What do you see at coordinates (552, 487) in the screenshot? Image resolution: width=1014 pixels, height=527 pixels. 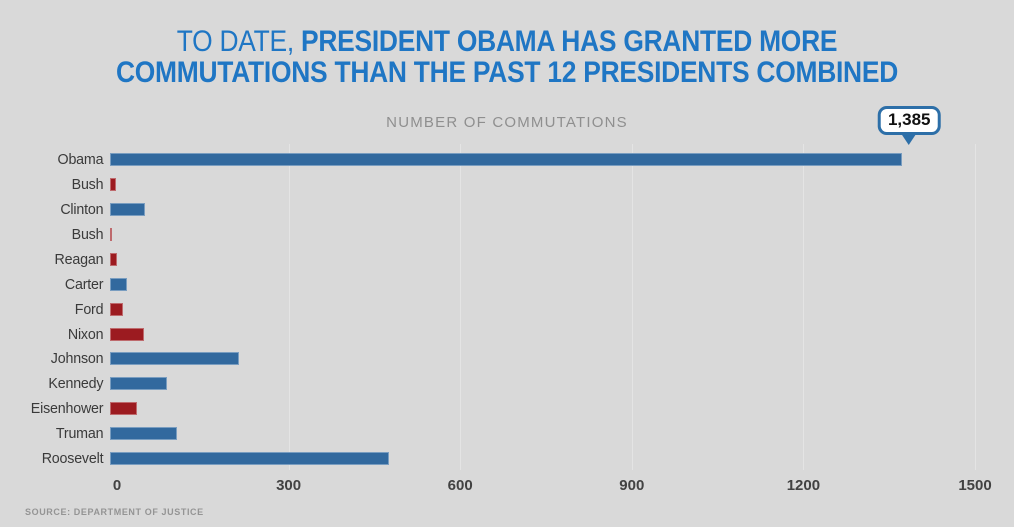 I see `x-axis: 0 300 600 900 1200 1500` at bounding box center [552, 487].